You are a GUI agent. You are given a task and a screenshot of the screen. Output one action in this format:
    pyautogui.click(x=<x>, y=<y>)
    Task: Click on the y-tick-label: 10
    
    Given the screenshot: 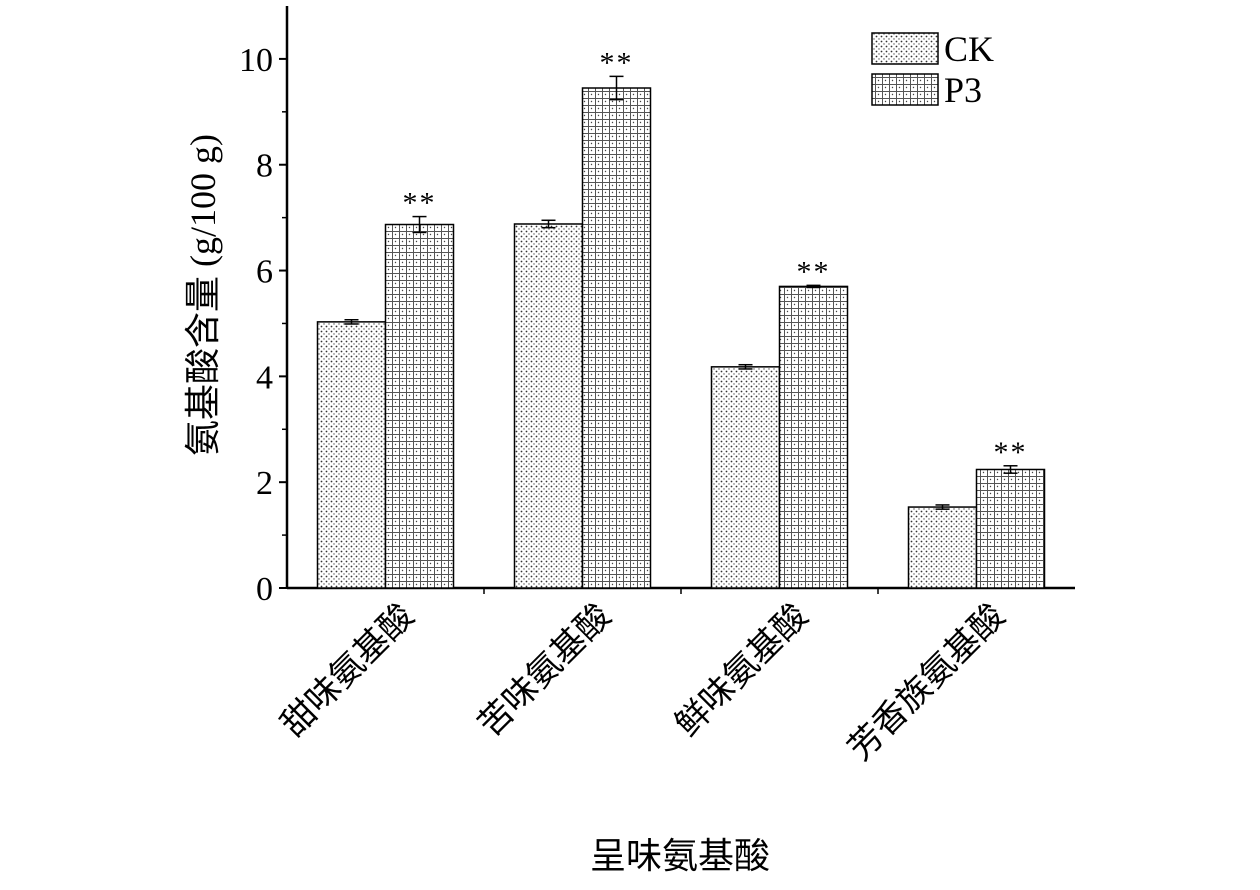 What is the action you would take?
    pyautogui.click(x=256, y=60)
    